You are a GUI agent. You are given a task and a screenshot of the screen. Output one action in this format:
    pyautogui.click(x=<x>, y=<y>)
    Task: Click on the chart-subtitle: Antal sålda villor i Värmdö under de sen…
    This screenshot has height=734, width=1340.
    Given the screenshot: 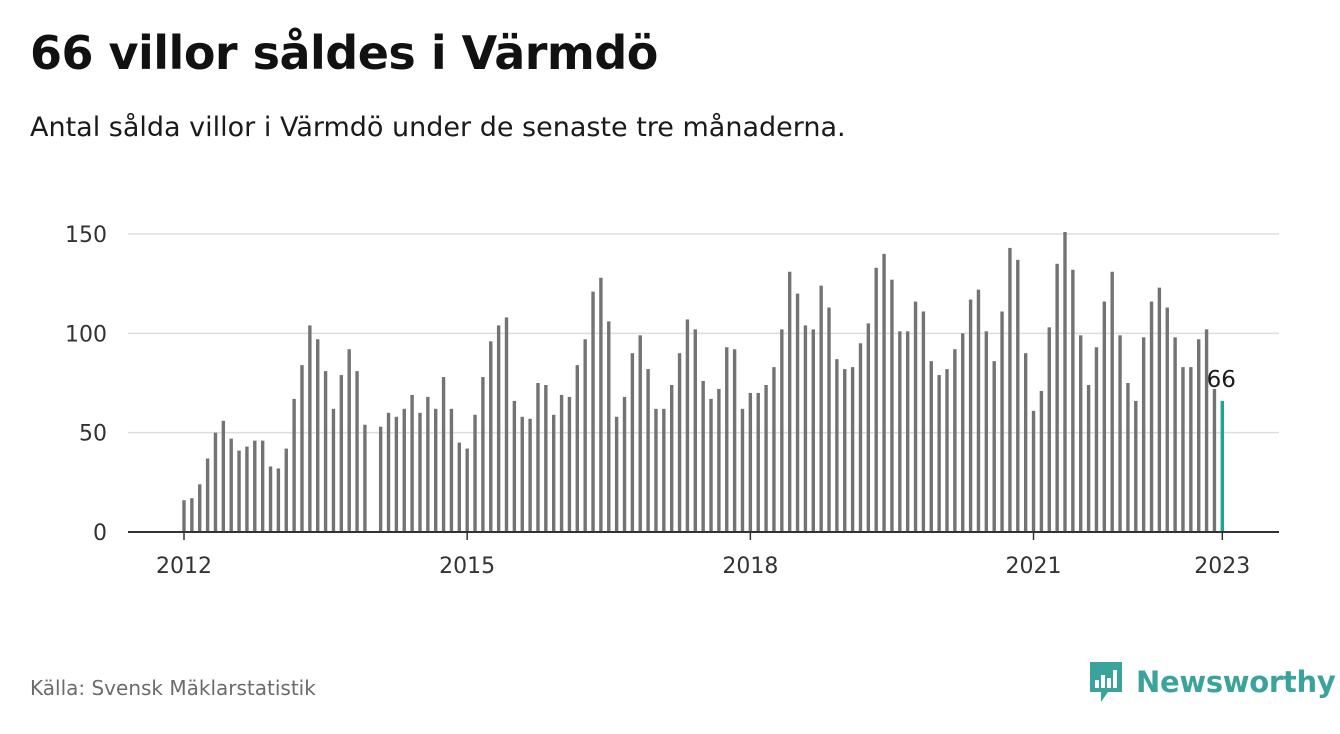 What is the action you would take?
    pyautogui.click(x=438, y=127)
    